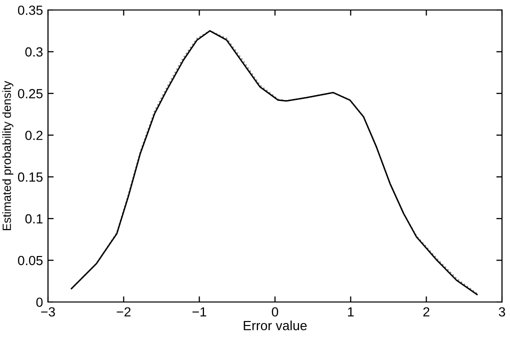 Image resolution: width=510 pixels, height=342 pixels. What do you see at coordinates (123, 311) in the screenshot?
I see `x-tick-label: −2` at bounding box center [123, 311].